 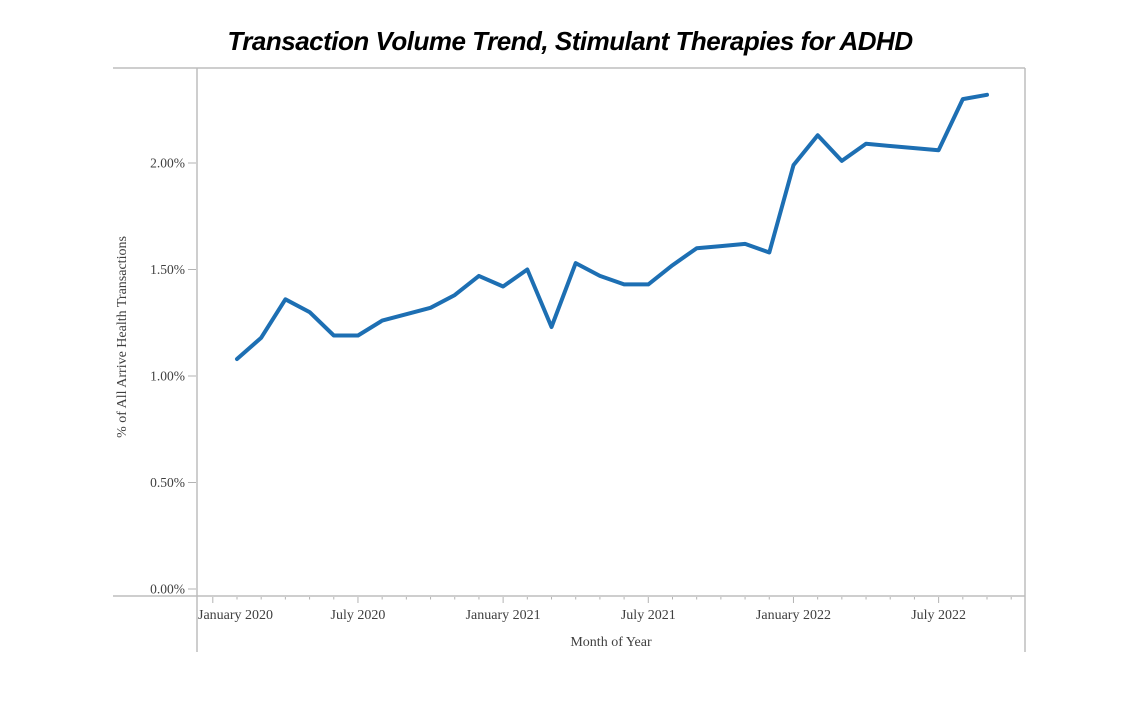 What do you see at coordinates (167, 163) in the screenshot?
I see `y-tick-label: 2.00%` at bounding box center [167, 163].